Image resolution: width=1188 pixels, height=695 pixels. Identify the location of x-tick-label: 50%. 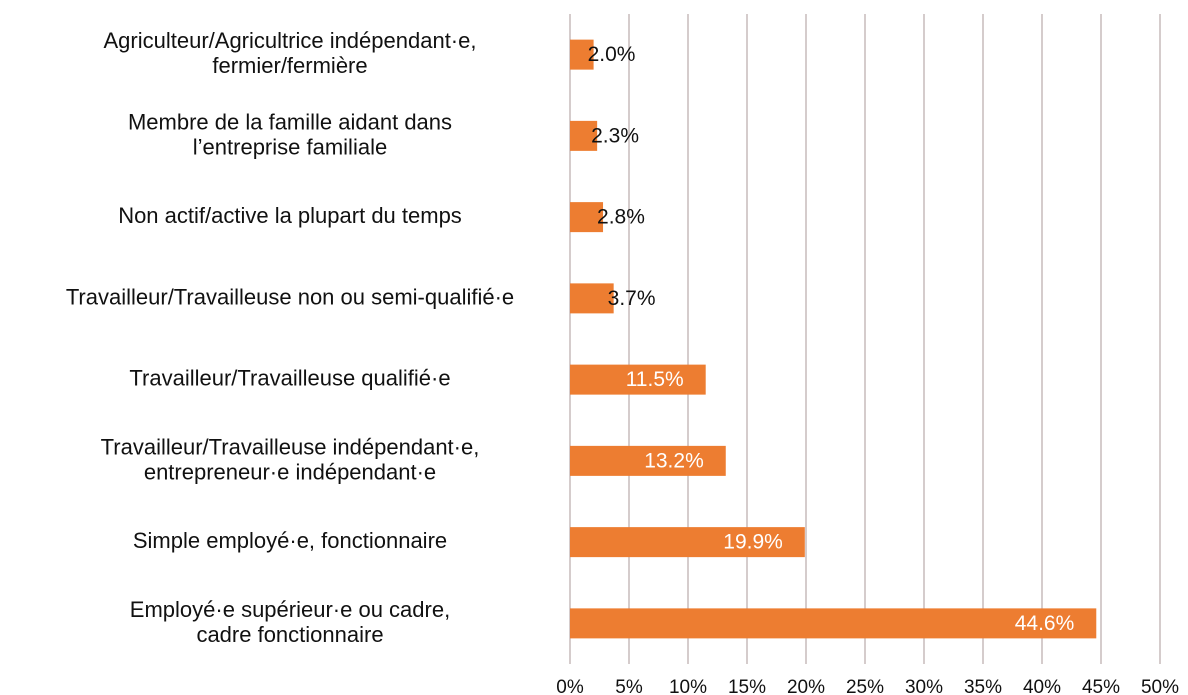
(1160, 686).